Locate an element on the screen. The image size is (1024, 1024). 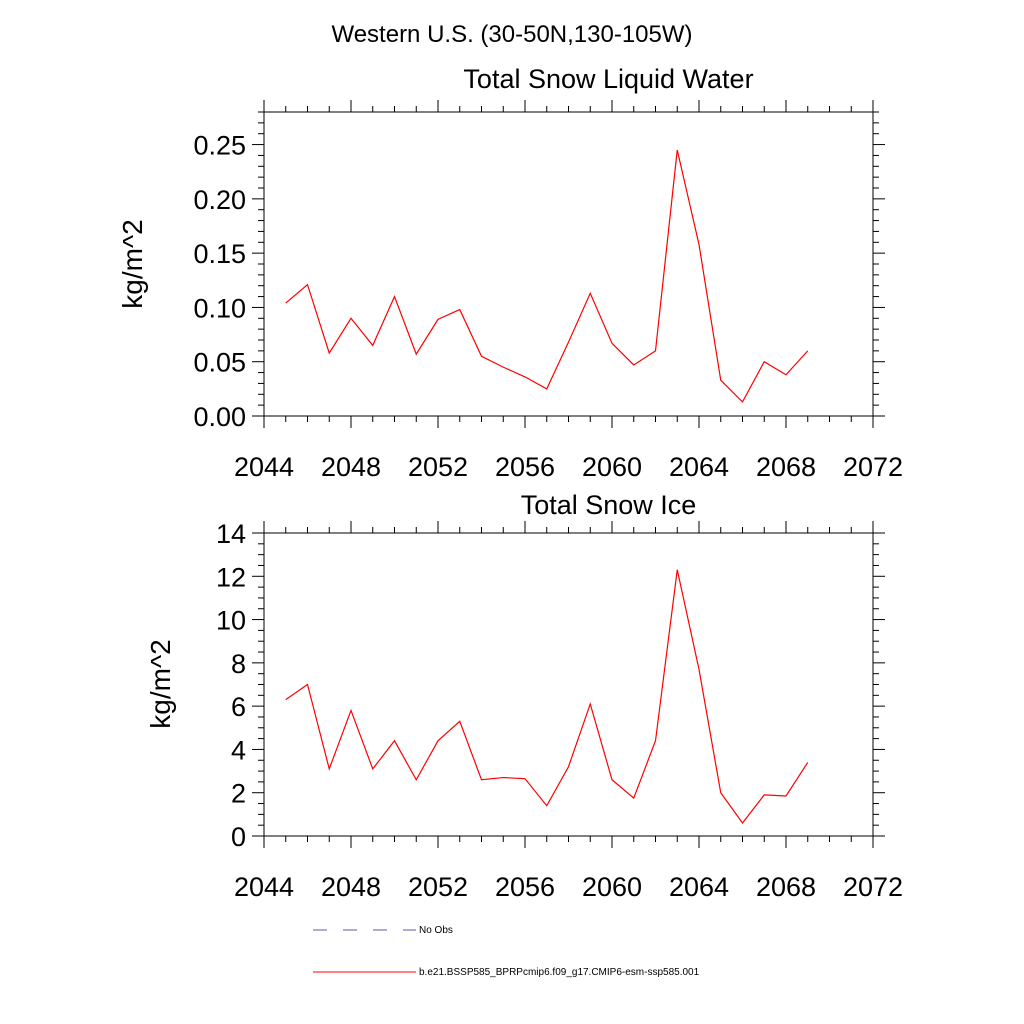
y-tick-label: 0.10 is located at coordinates (219, 308).